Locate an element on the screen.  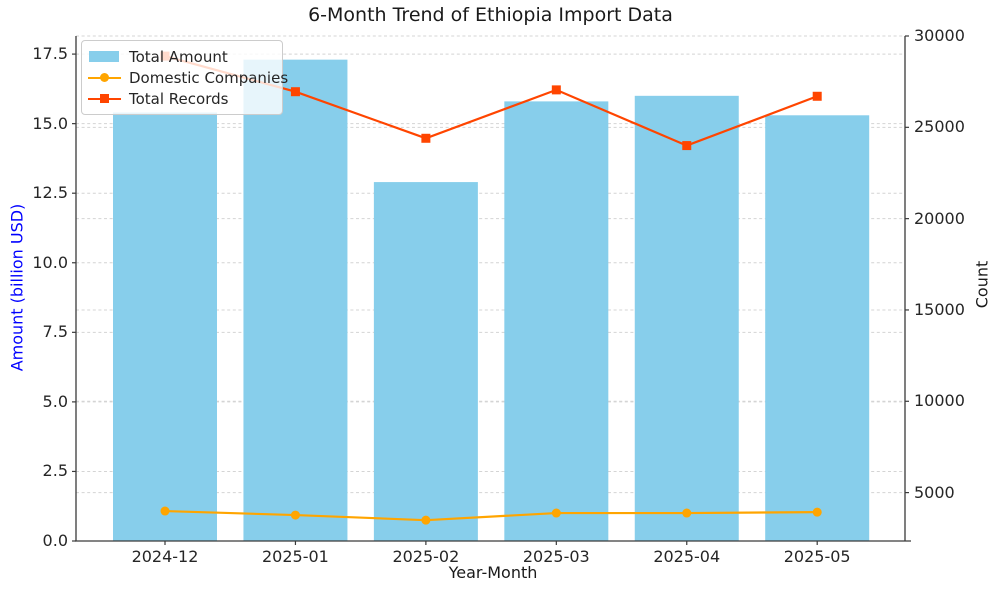
legend-item-domestic-companies: Domestic Companies is located at coordinates (188, 77).